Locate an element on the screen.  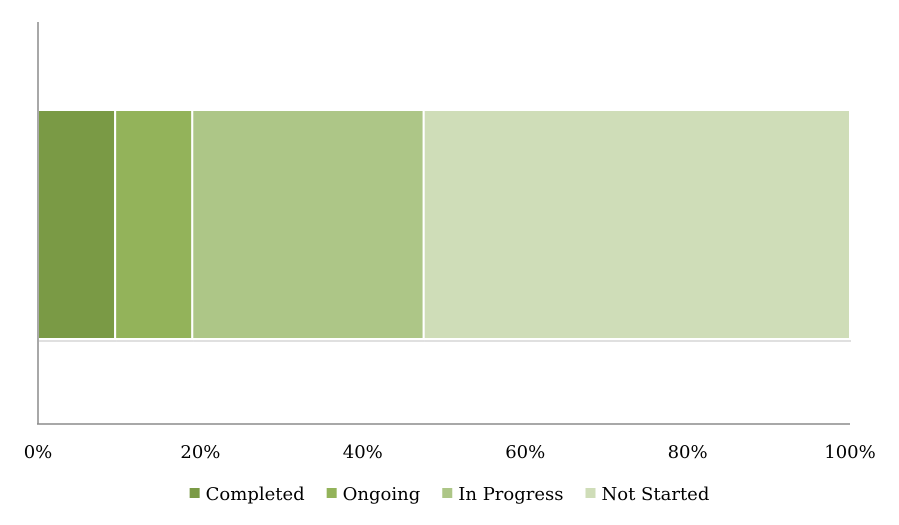
x-tick-label: 40% is located at coordinates (363, 452).